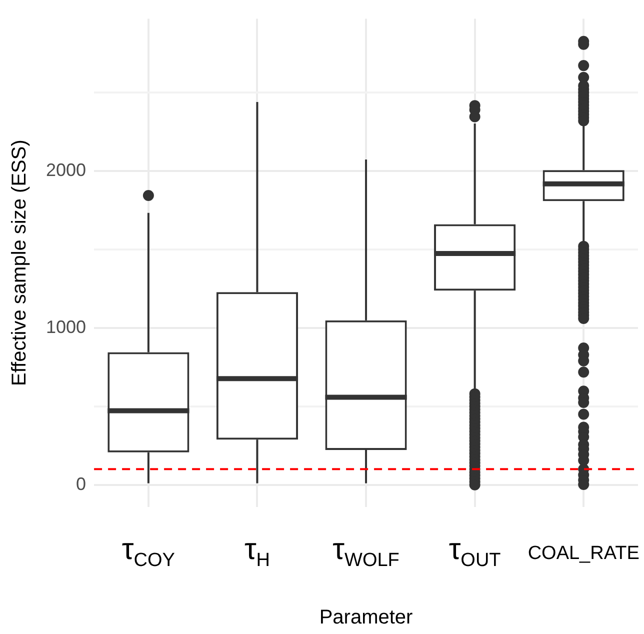 The image size is (644, 634). What do you see at coordinates (584, 553) in the screenshot?
I see `x-tick-label: COAL_RATE` at bounding box center [584, 553].